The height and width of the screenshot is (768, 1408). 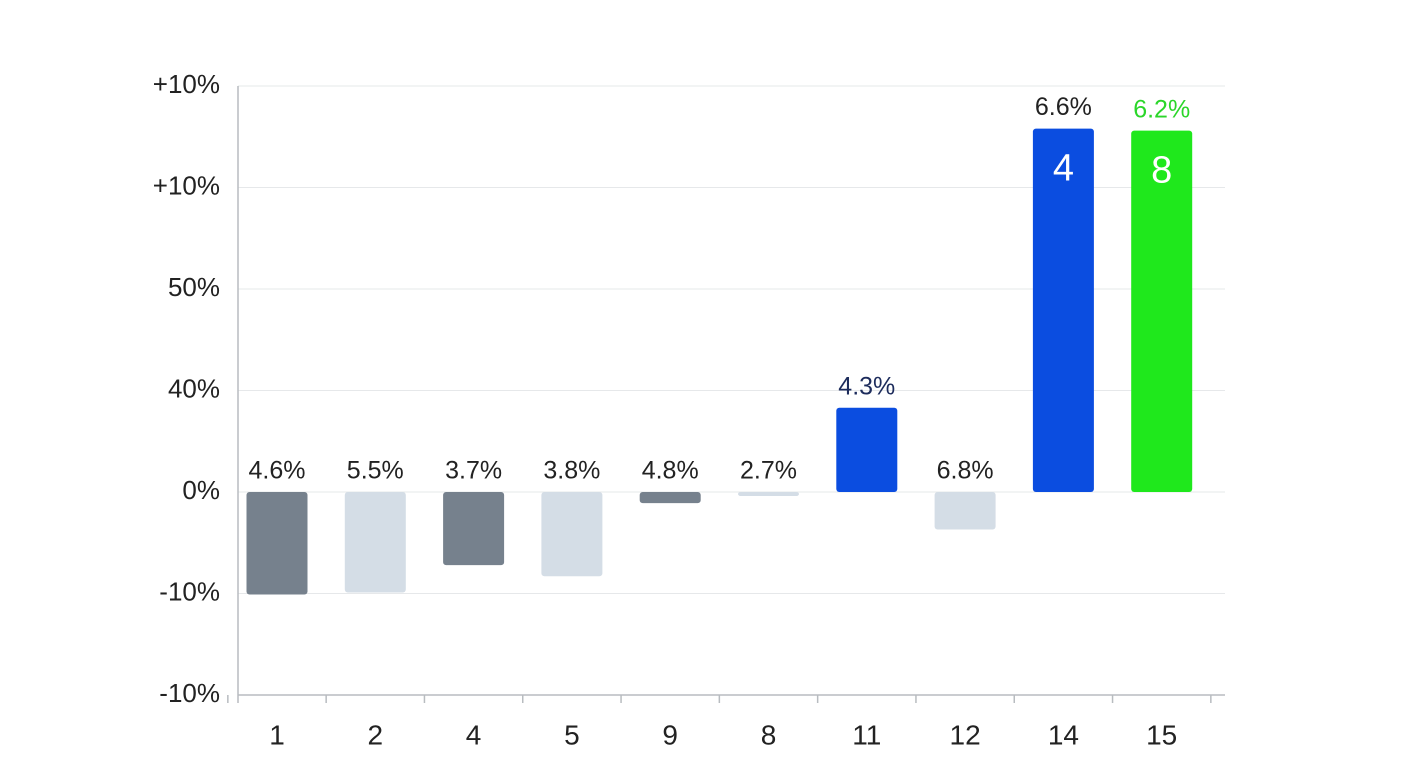 I want to click on value-label: 3.7%, so click(x=473, y=471).